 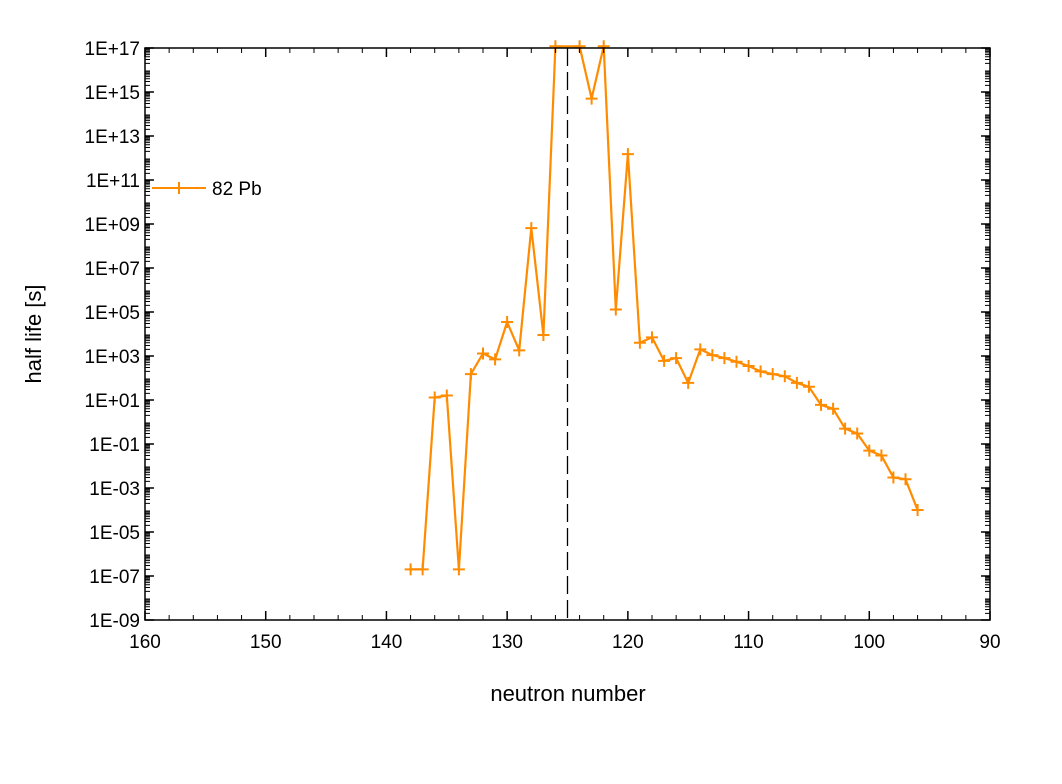 What do you see at coordinates (507, 642) in the screenshot?
I see `x-tick-label: 130` at bounding box center [507, 642].